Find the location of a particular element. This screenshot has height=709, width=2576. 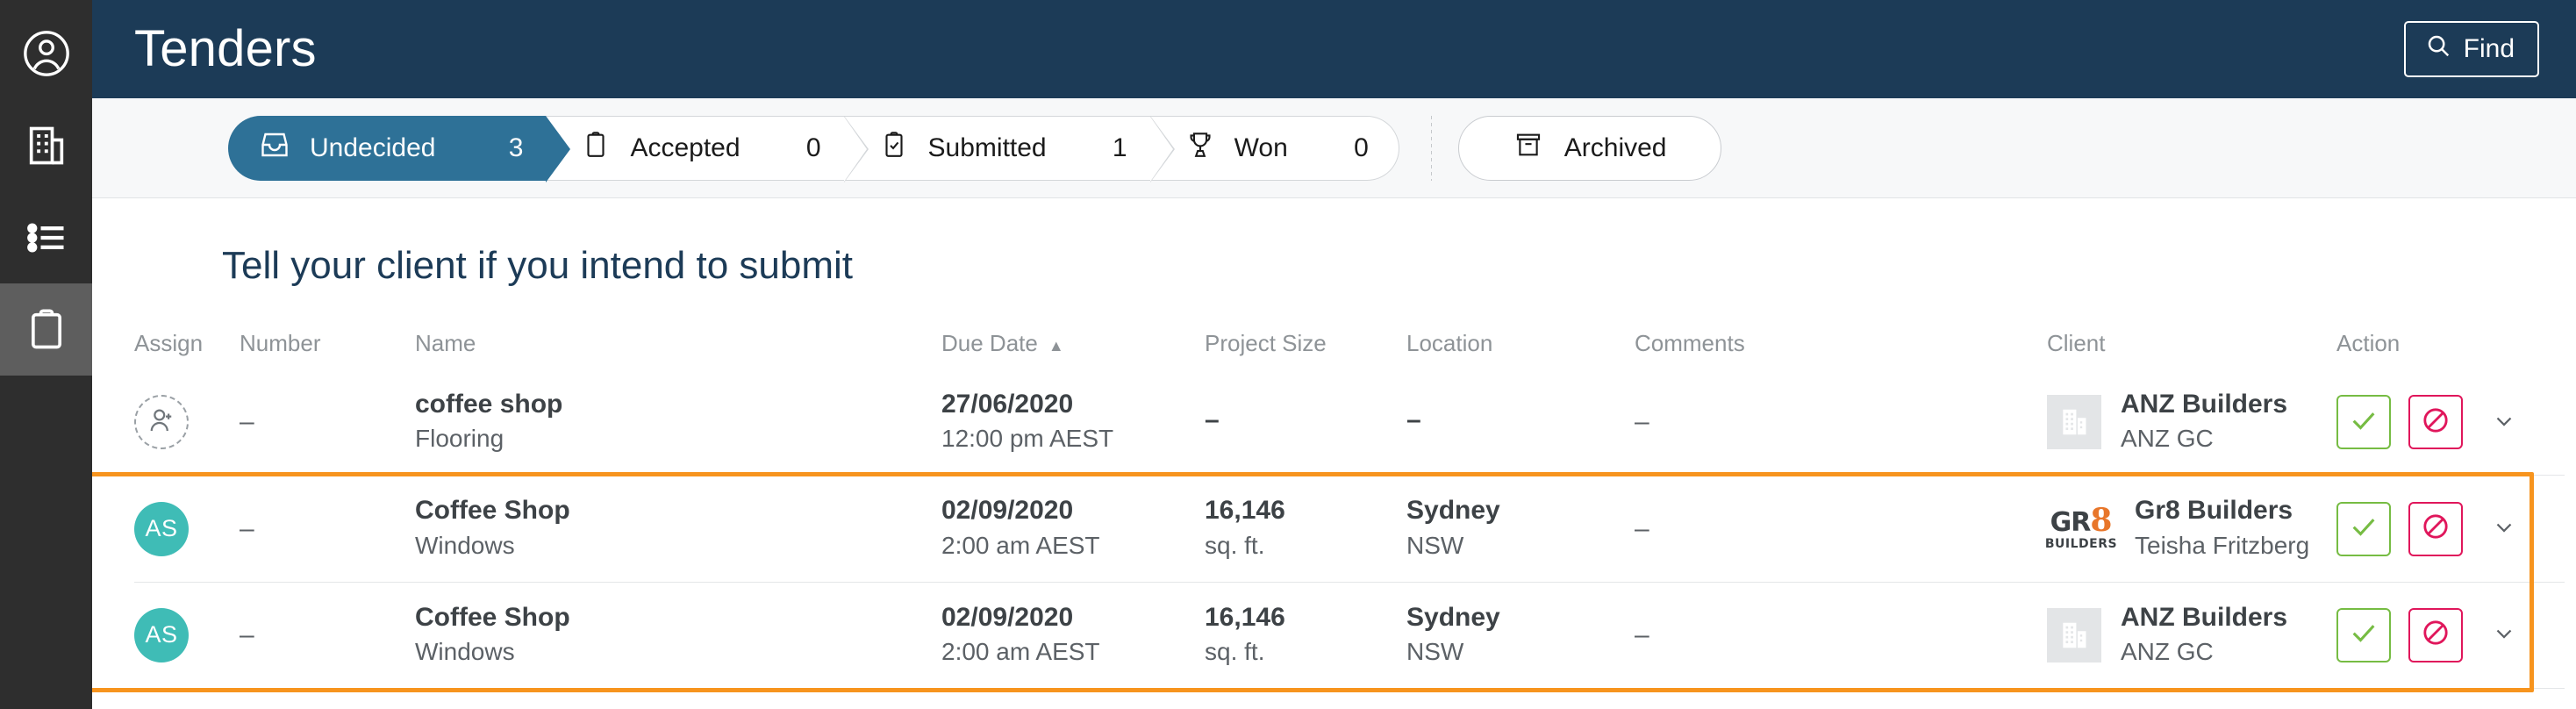

list-icon is located at coordinates (46, 238).